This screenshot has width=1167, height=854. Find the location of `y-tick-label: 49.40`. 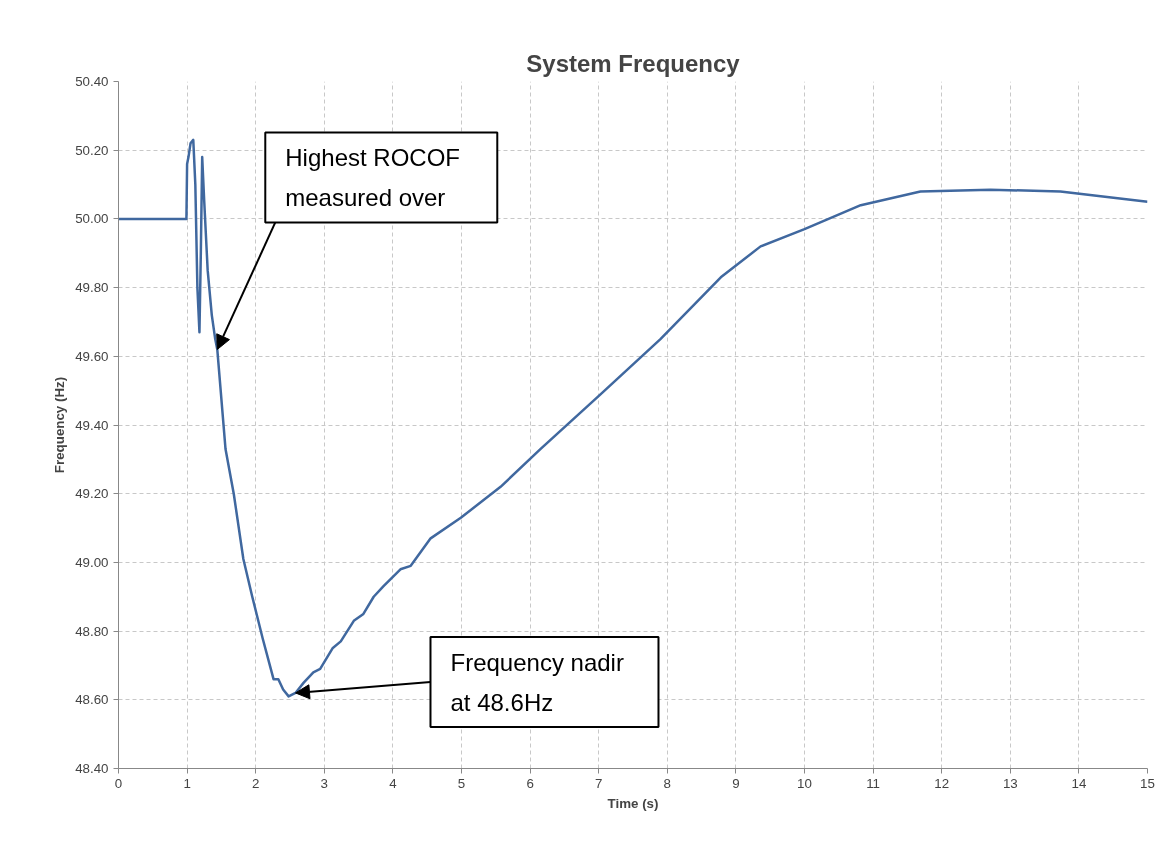

y-tick-label: 49.40 is located at coordinates (92, 425).